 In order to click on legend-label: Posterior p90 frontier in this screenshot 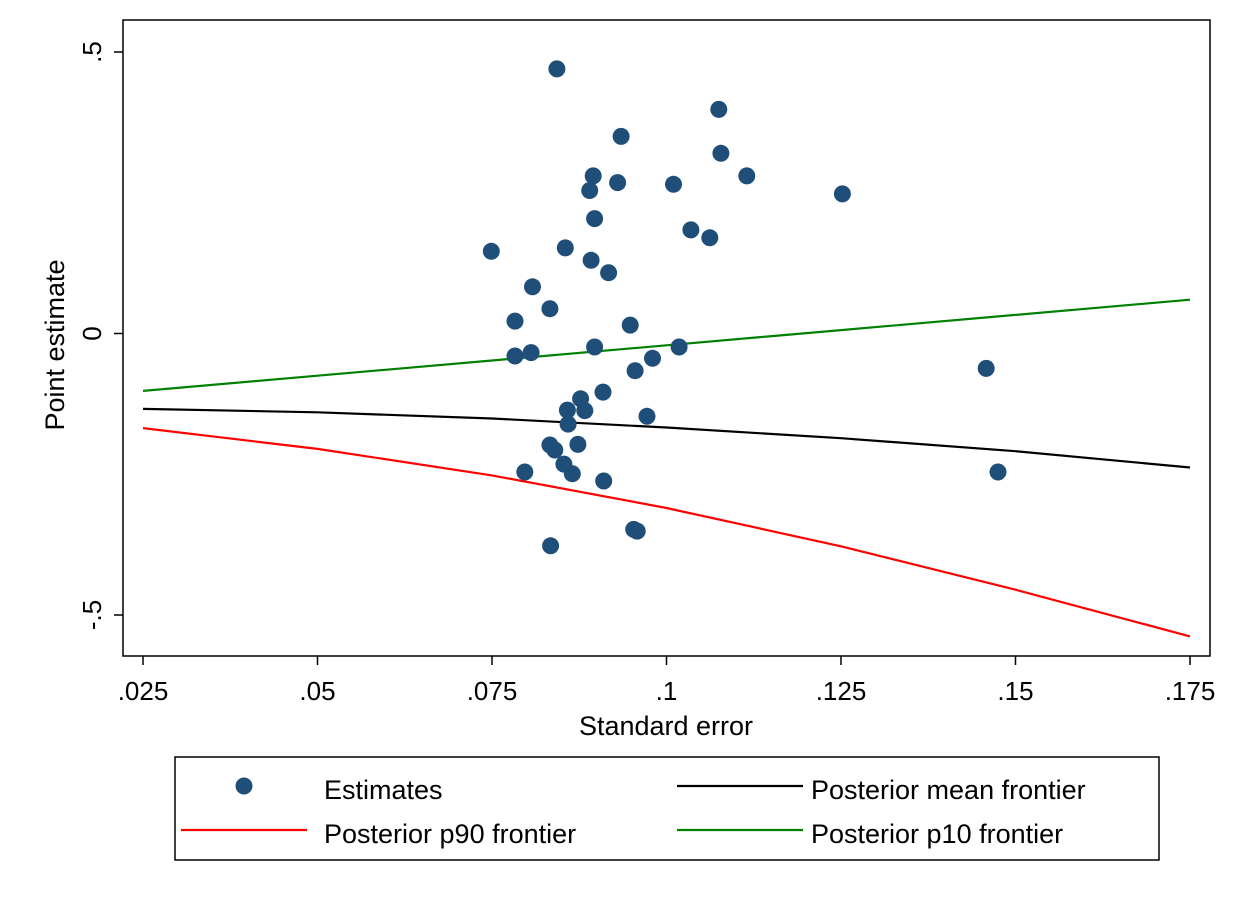, I will do `click(450, 834)`.